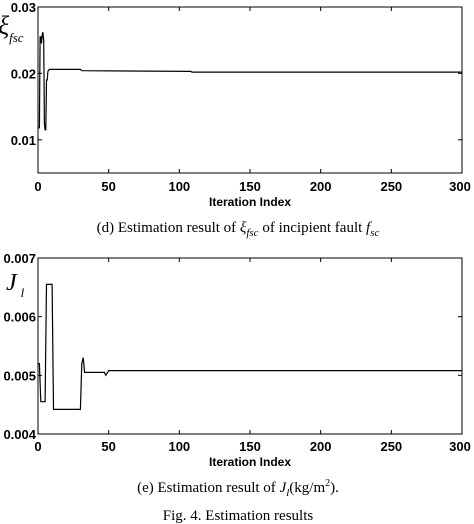  I want to click on chart-e-y-tick-label: 0.006, so click(19, 317).